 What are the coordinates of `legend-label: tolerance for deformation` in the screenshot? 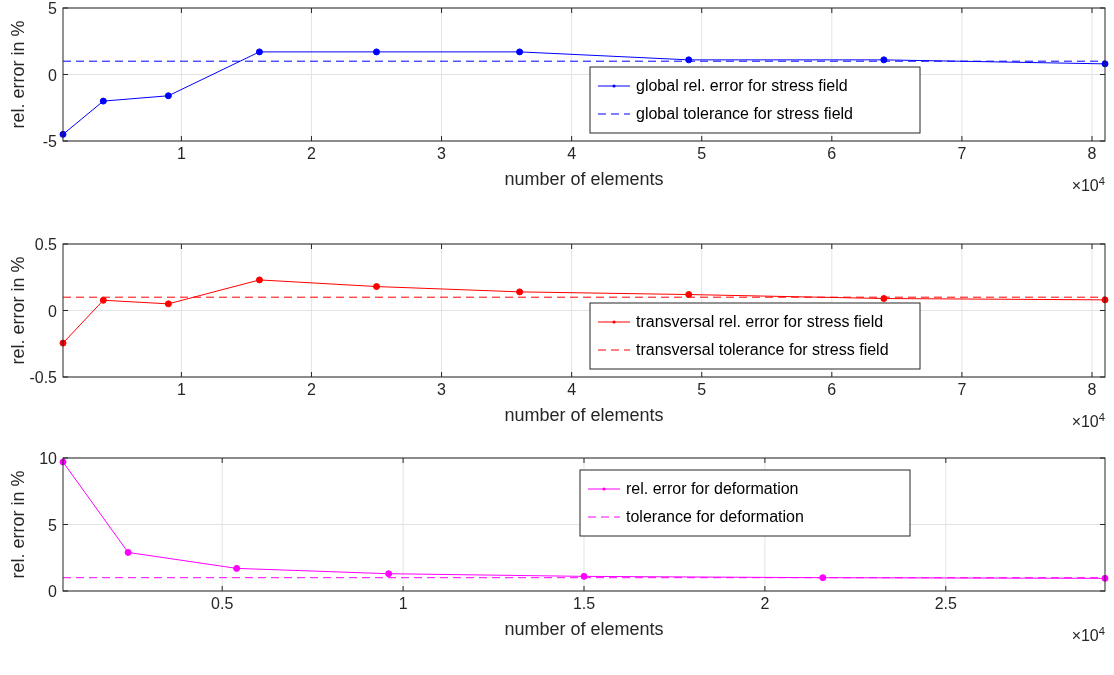 It's located at (715, 516).